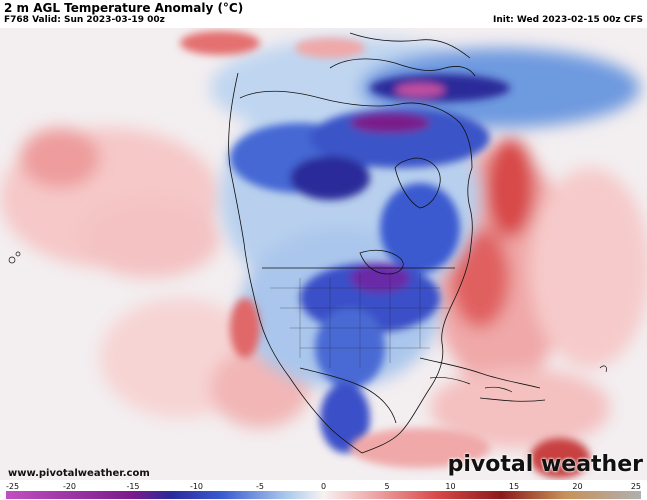 The height and width of the screenshot is (500, 647). Describe the element at coordinates (79, 473) in the screenshot. I see `website-credit: www.pivotalweather.com` at that location.